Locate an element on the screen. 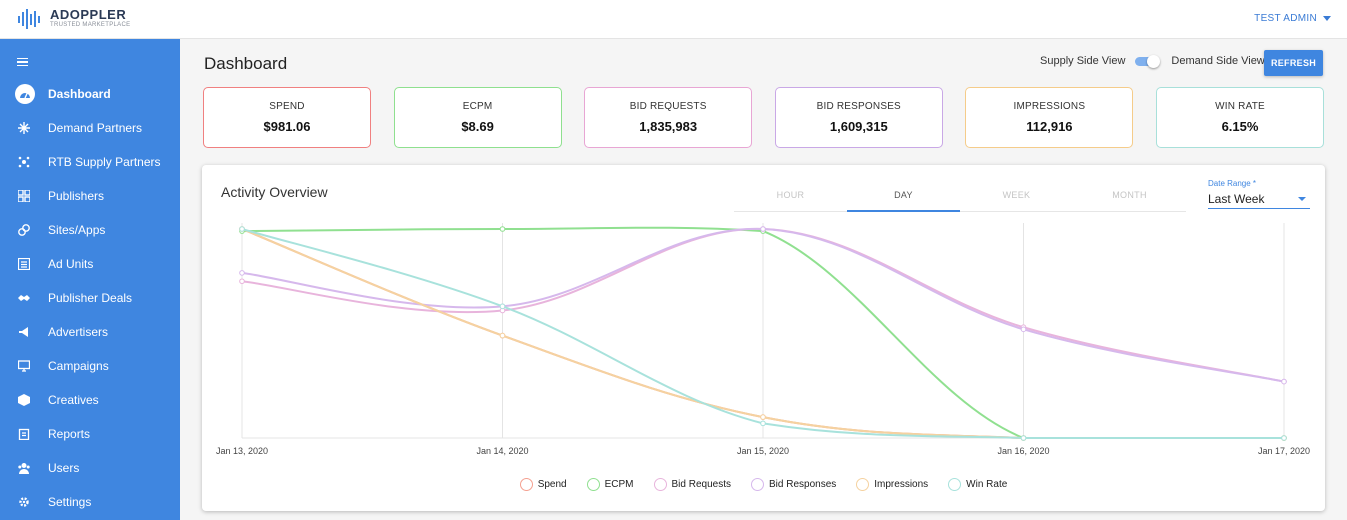 This screenshot has height=520, width=1347. logo-bars-icon is located at coordinates (29, 18).